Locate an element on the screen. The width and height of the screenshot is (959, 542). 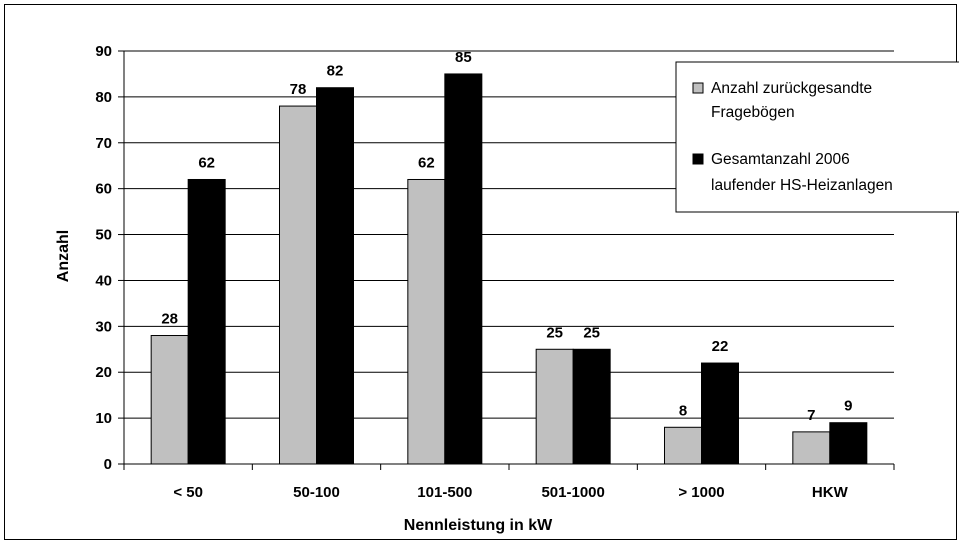
data-label: 28 is located at coordinates (169, 319).